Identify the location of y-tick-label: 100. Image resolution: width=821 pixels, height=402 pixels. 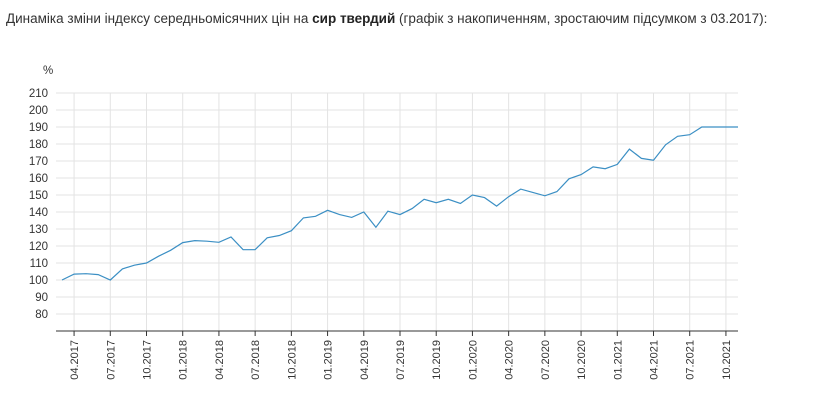
(38, 281).